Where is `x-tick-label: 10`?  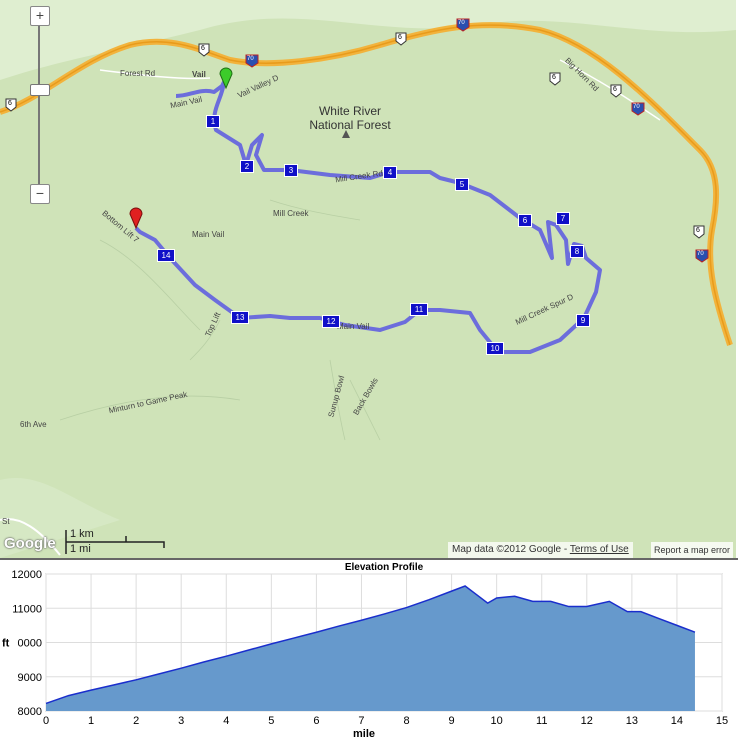
x-tick-label: 10 is located at coordinates (497, 721).